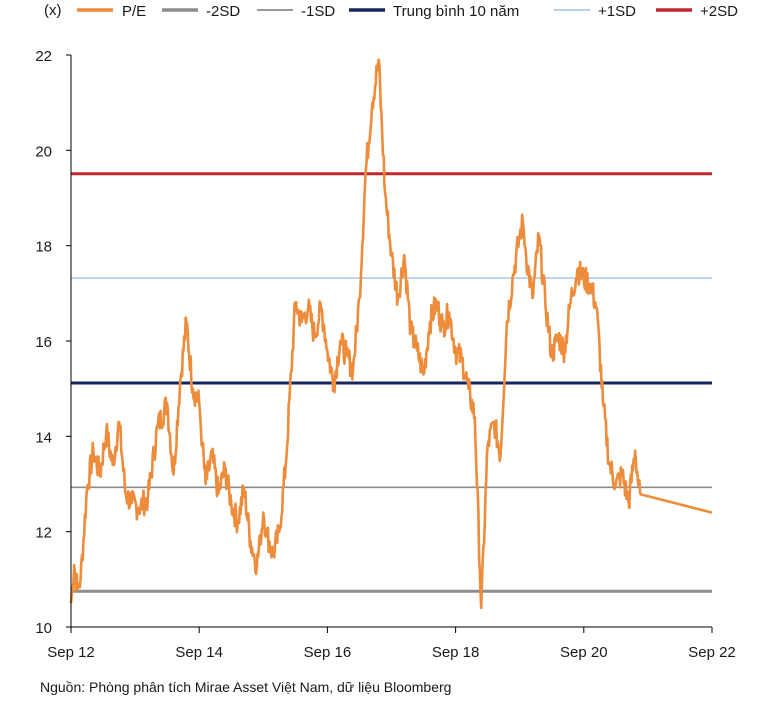 This screenshot has width=765, height=704. I want to click on y-tick-label: 16, so click(43, 342).